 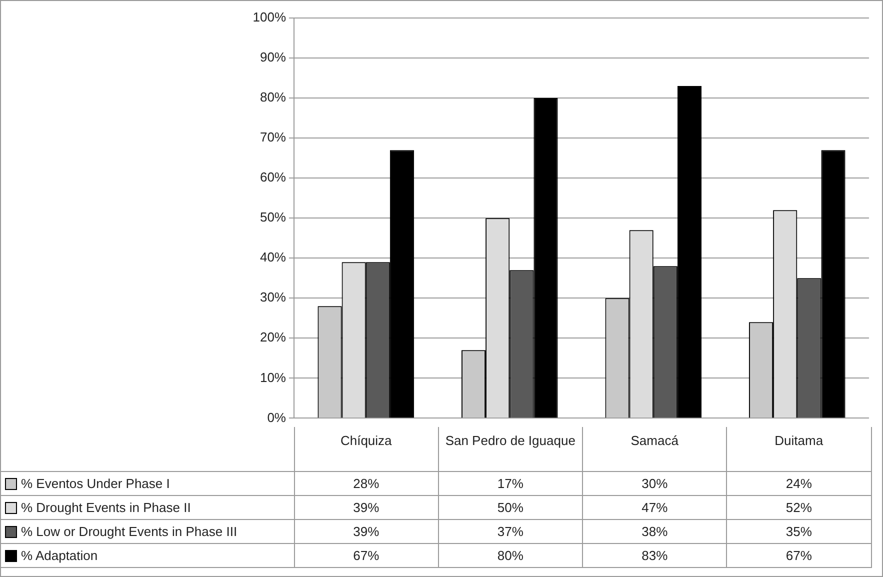 I want to click on x-tick-label: Duitama, so click(x=798, y=449).